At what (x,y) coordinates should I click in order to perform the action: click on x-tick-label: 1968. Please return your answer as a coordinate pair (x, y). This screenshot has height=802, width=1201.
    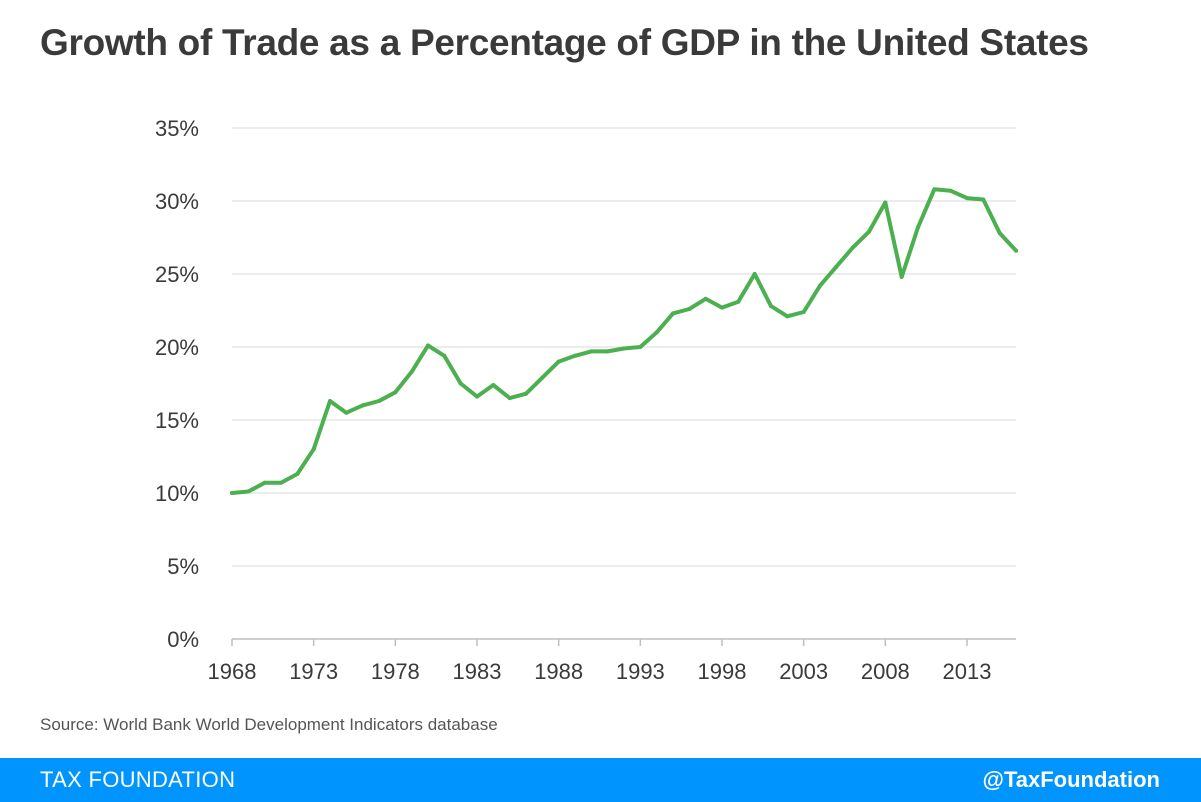
    Looking at the image, I should click on (232, 671).